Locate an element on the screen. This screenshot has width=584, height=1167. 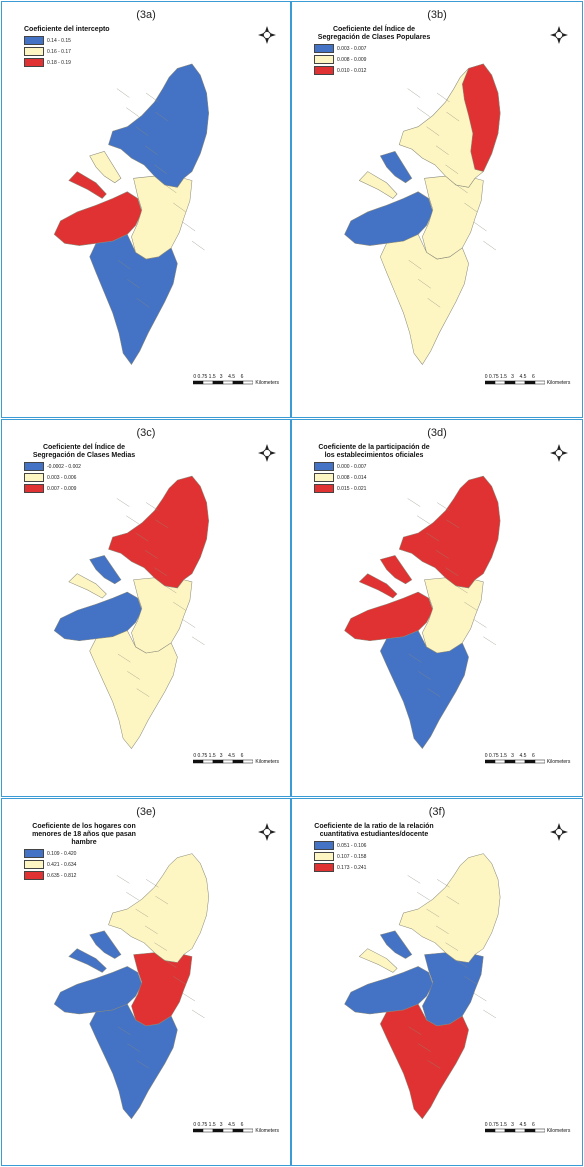
legend-label: 0.000 - 0.007 is located at coordinates (352, 466).